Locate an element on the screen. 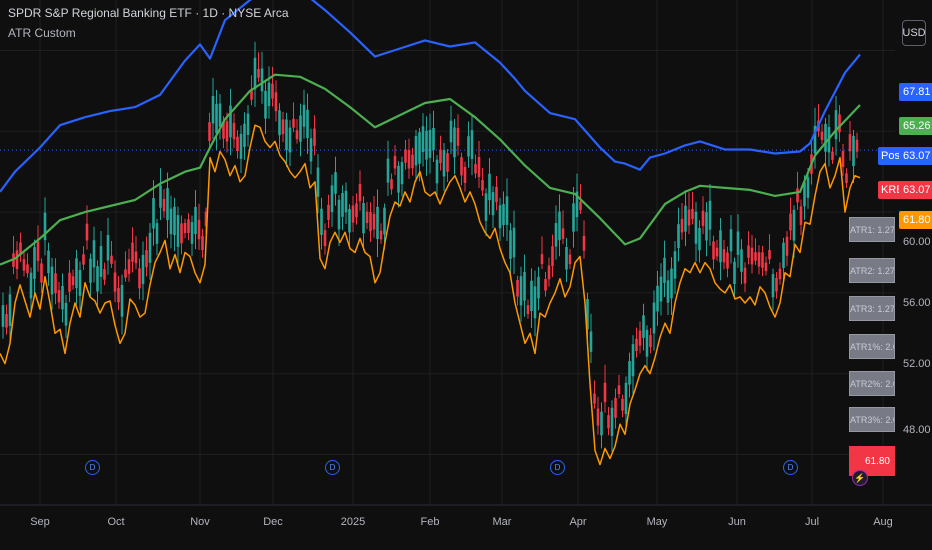 The image size is (932, 550). x-tick-label: Aug is located at coordinates (883, 522).